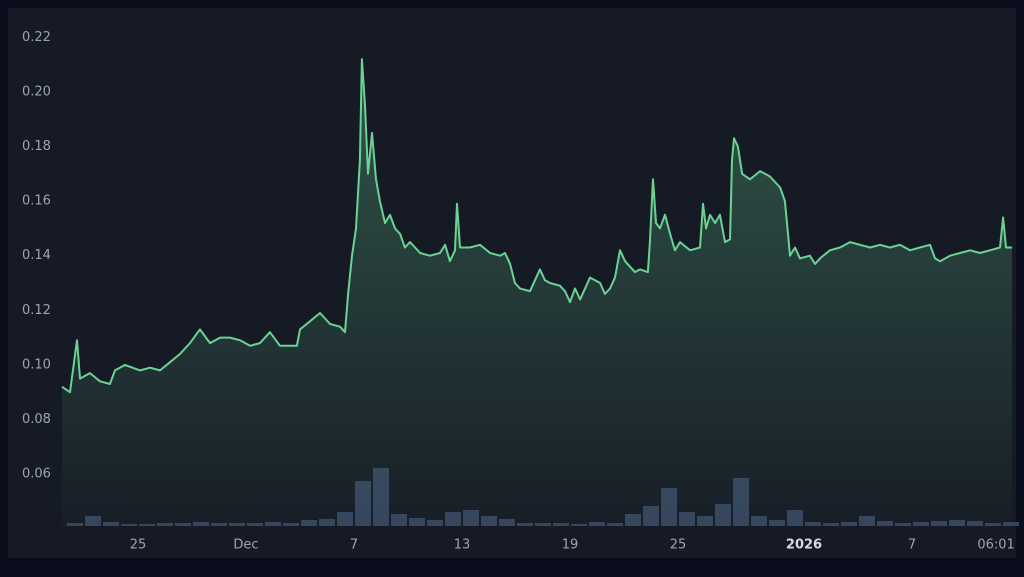 This screenshot has height=577, width=1024. I want to click on y-tick-label: 0.12, so click(36, 310).